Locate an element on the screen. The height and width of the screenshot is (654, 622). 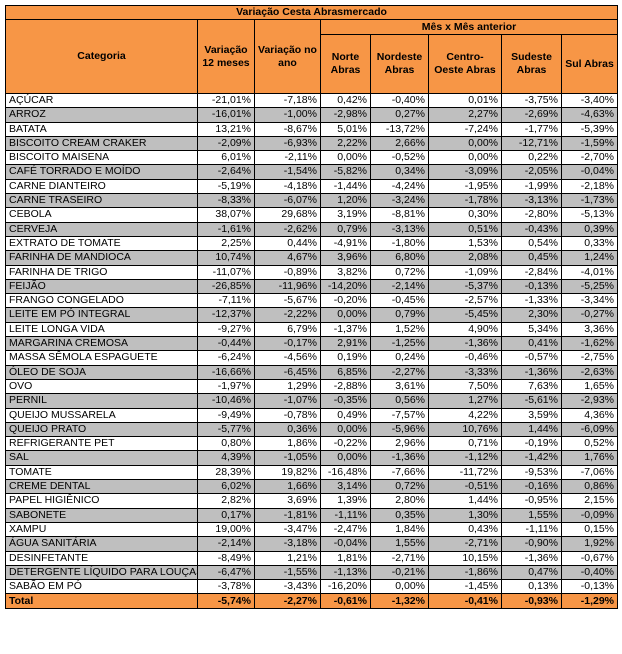
value-cell: -2,14% is located at coordinates (399, 286).